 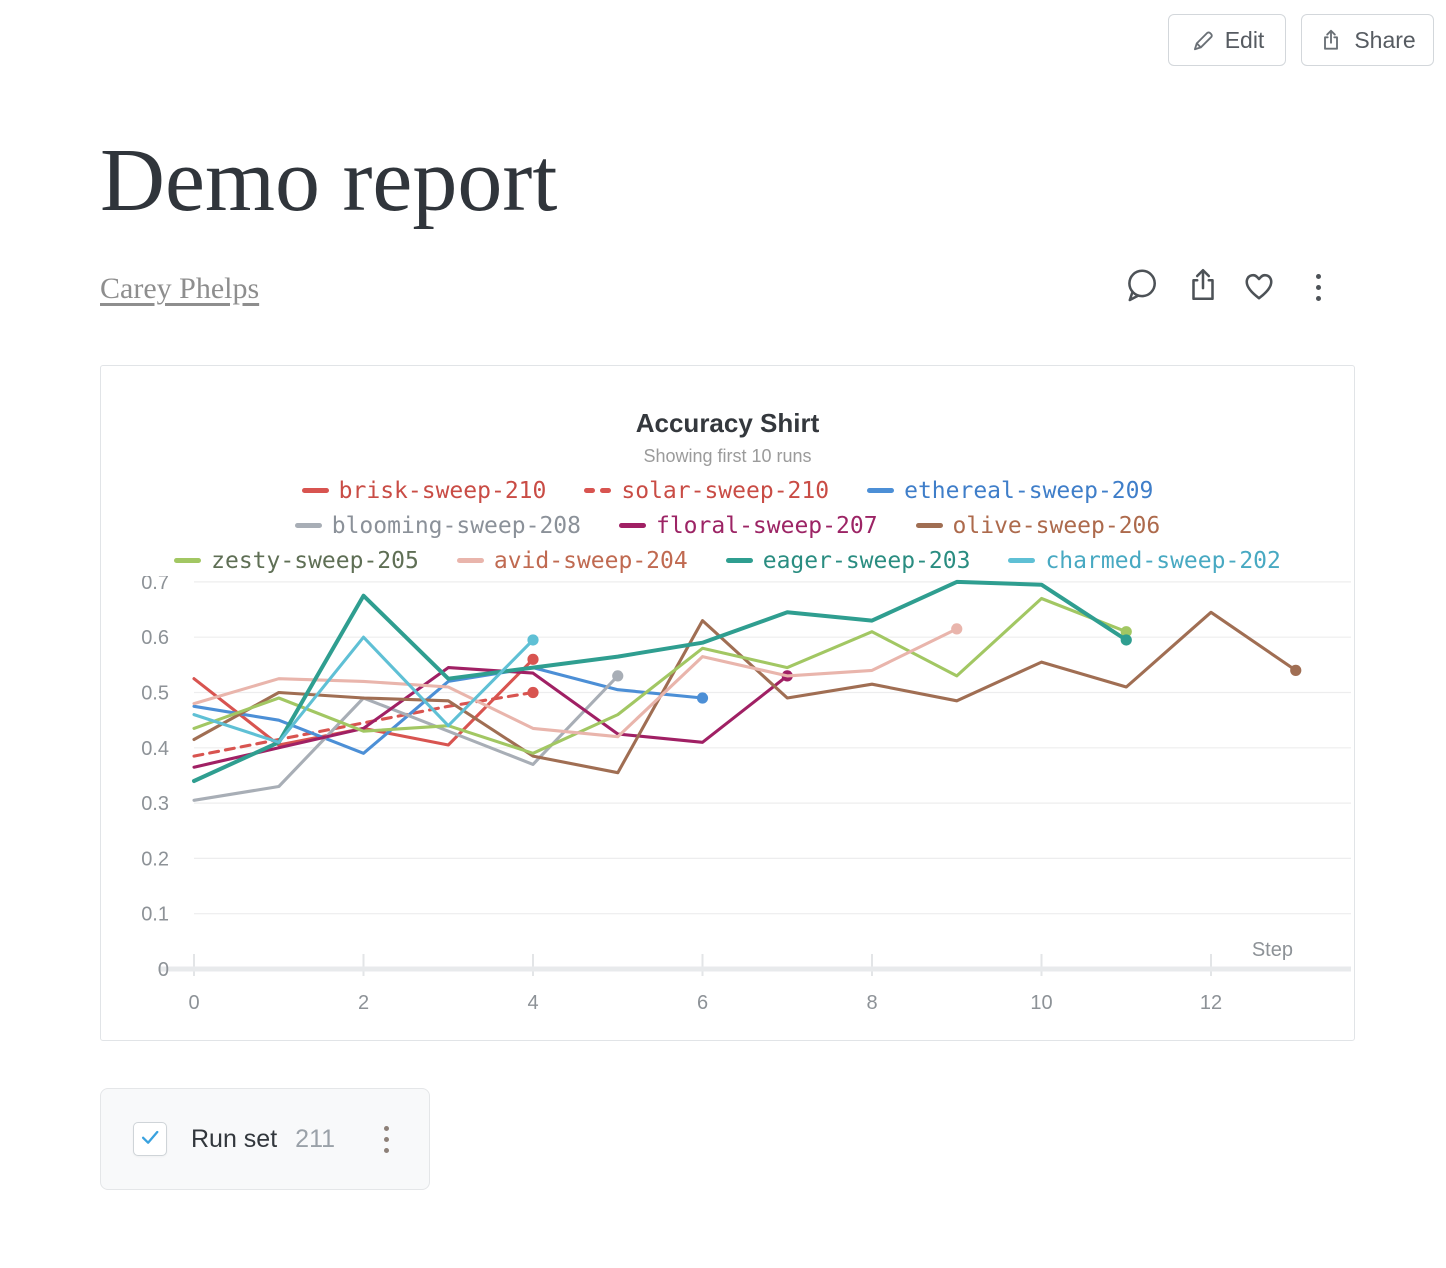 What do you see at coordinates (1244, 39) in the screenshot?
I see `edit-button-label: Edit` at bounding box center [1244, 39].